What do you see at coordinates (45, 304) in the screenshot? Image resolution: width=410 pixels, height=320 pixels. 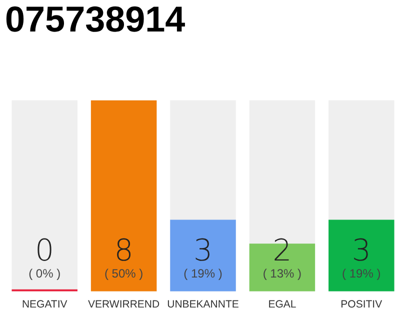 I see `x-tick-label: NEGATIV` at bounding box center [45, 304].